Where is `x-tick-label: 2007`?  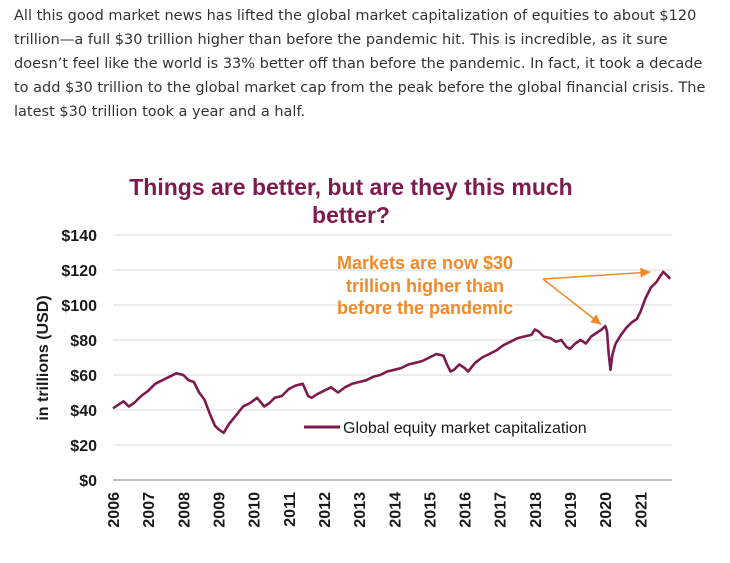
x-tick-label: 2007 is located at coordinates (149, 510).